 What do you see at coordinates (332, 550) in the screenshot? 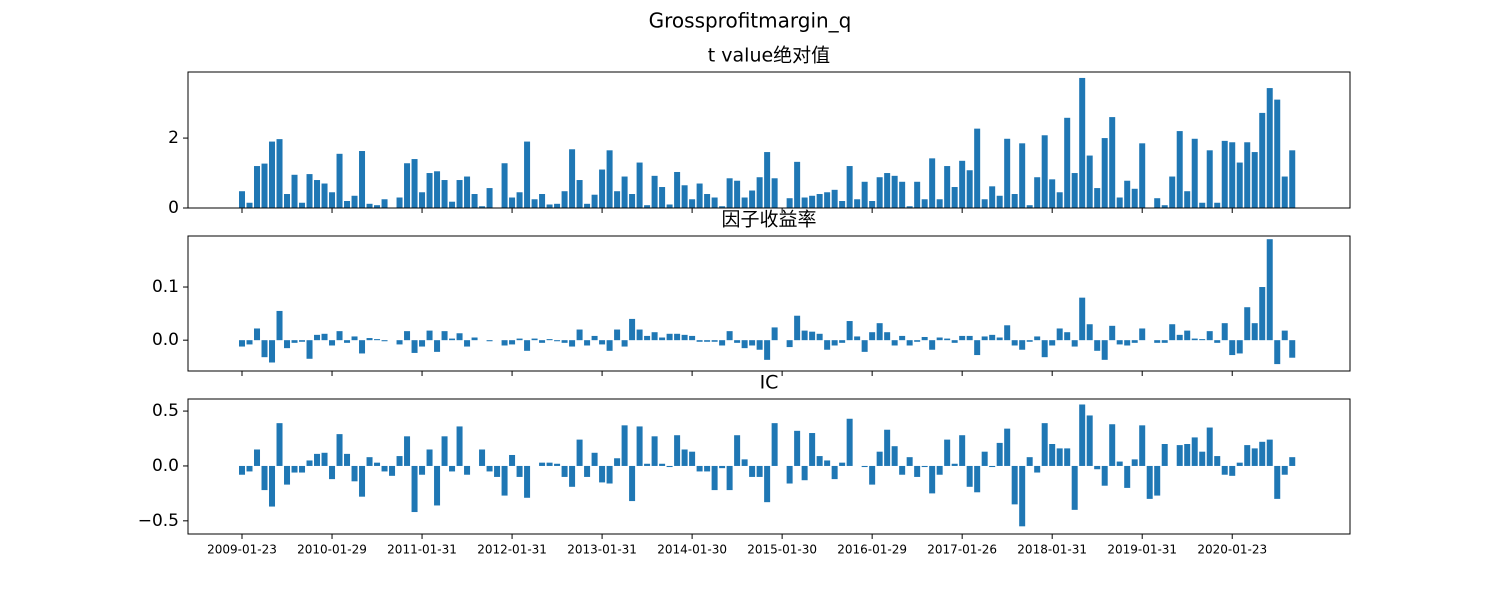
I see `x-tick-label: 2010-01-29` at bounding box center [332, 550].